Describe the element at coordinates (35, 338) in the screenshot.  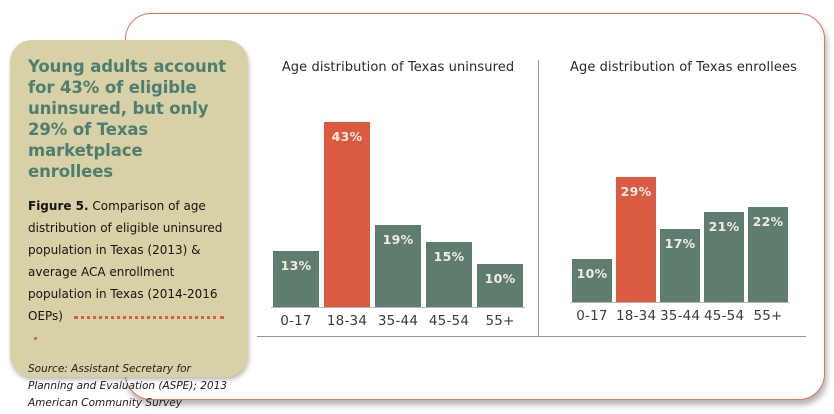
I see `dotted-leader-end-dot` at that location.